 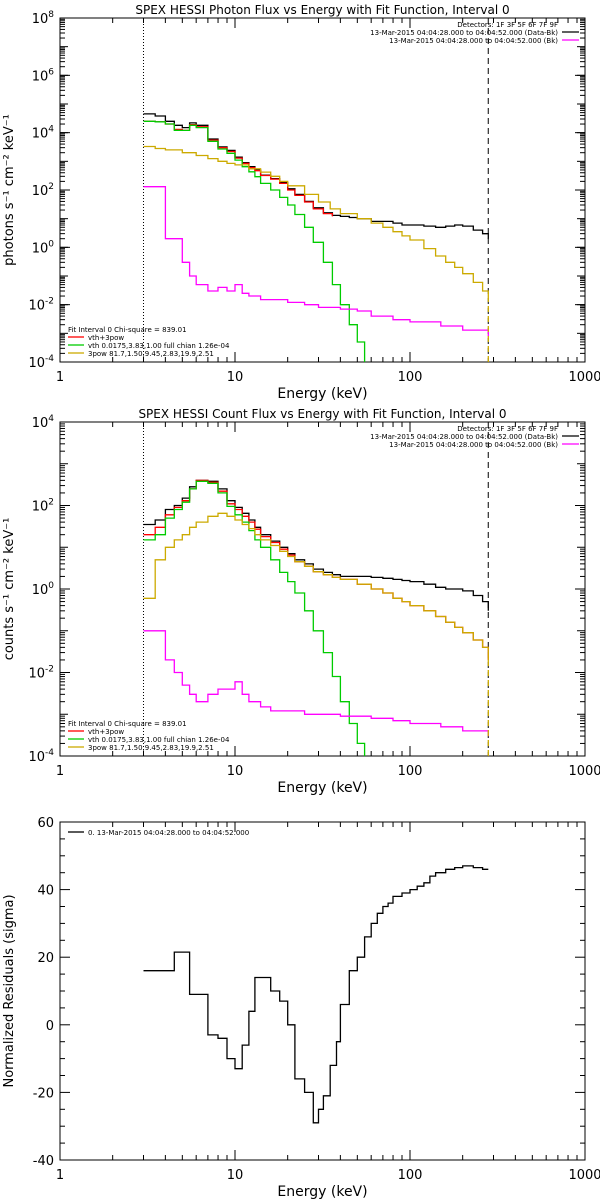 What do you see at coordinates (9, 990) in the screenshot?
I see `y-axis-label: Normalized Residuals (sigma)` at bounding box center [9, 990].